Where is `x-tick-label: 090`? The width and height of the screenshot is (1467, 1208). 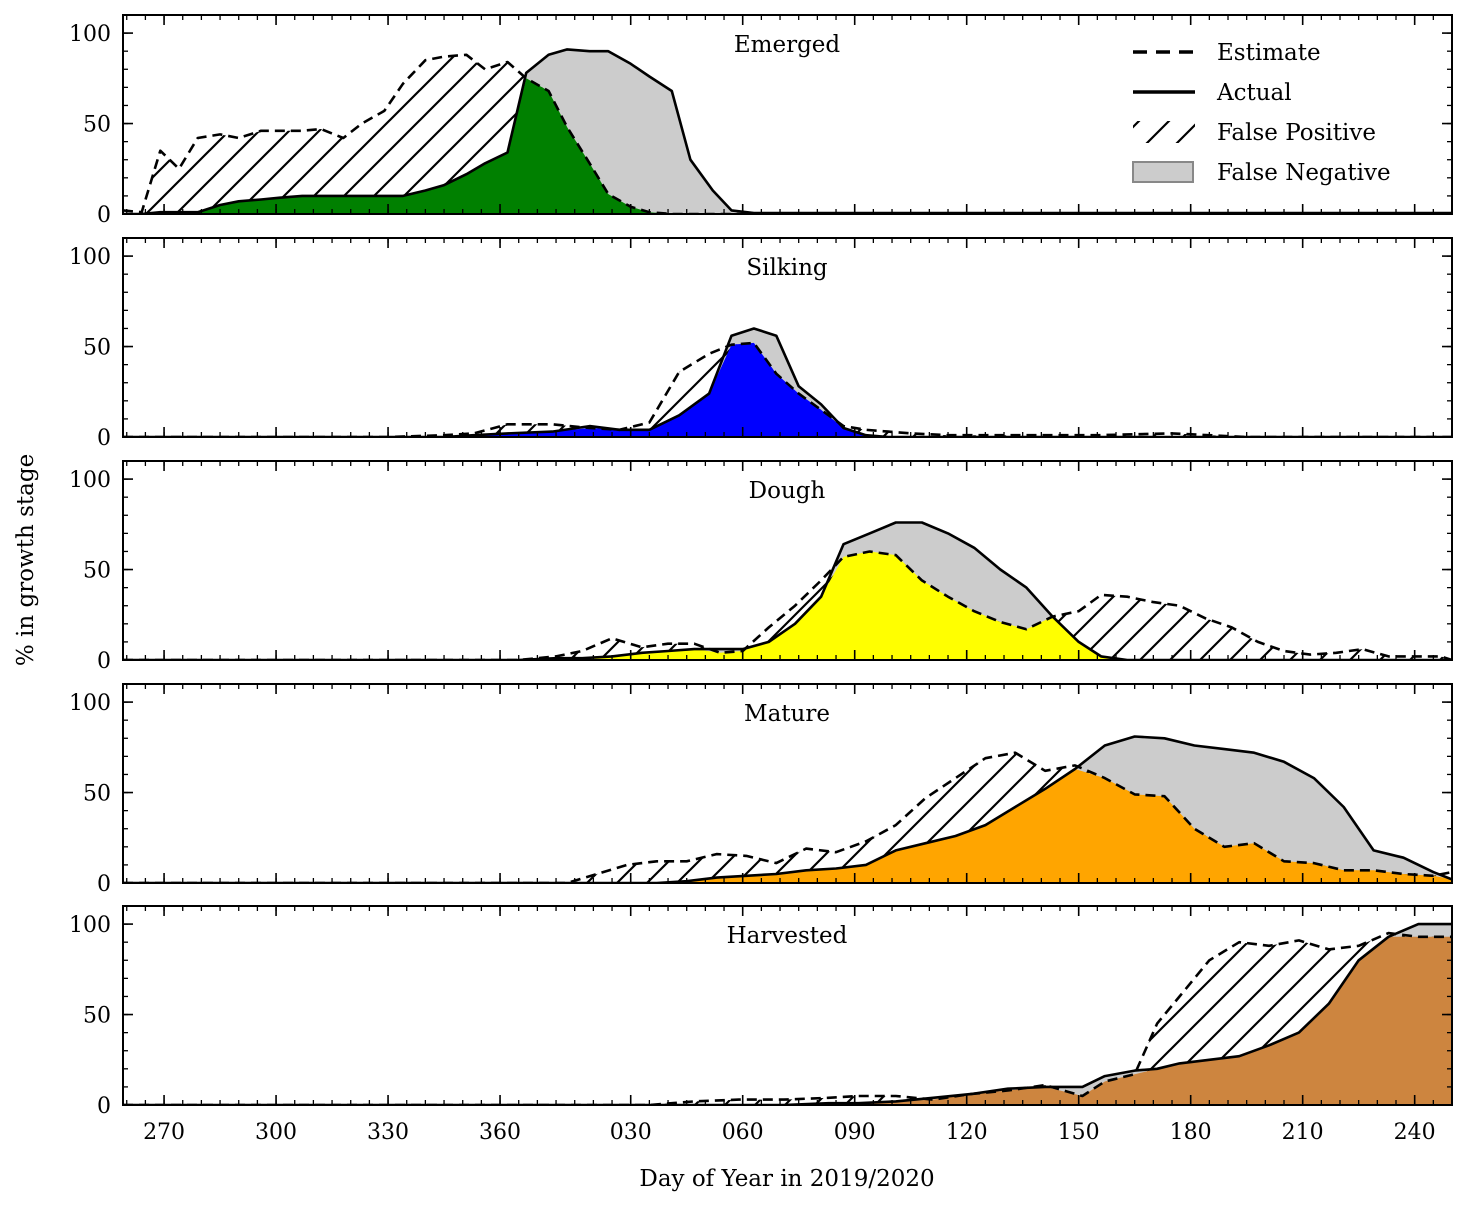
x-tick-label: 090 is located at coordinates (855, 1132).